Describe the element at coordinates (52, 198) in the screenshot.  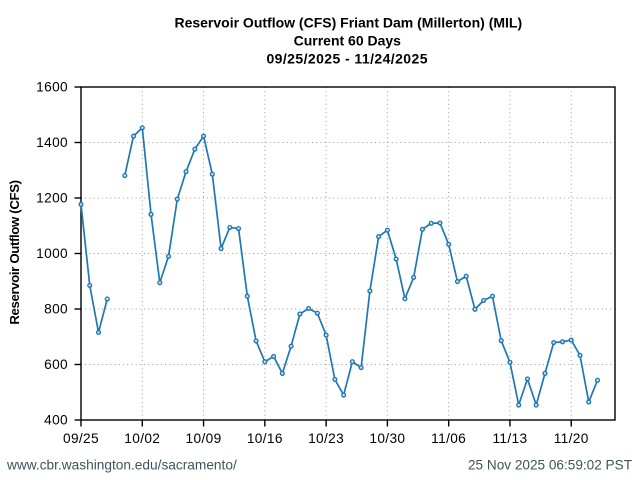
I see `svg-text: 1200` at that location.